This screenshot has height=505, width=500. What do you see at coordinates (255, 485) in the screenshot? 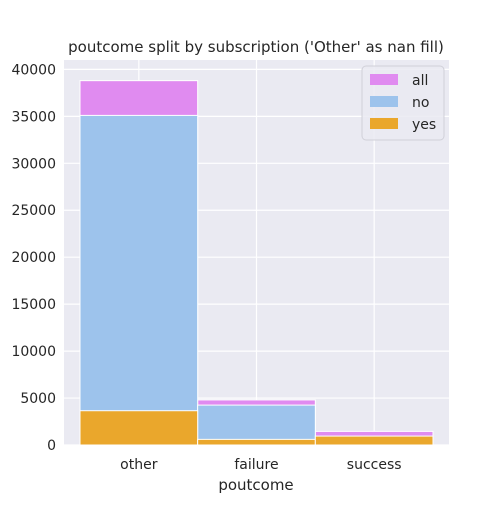
I see `x-axis-label: poutcome` at bounding box center [255, 485].